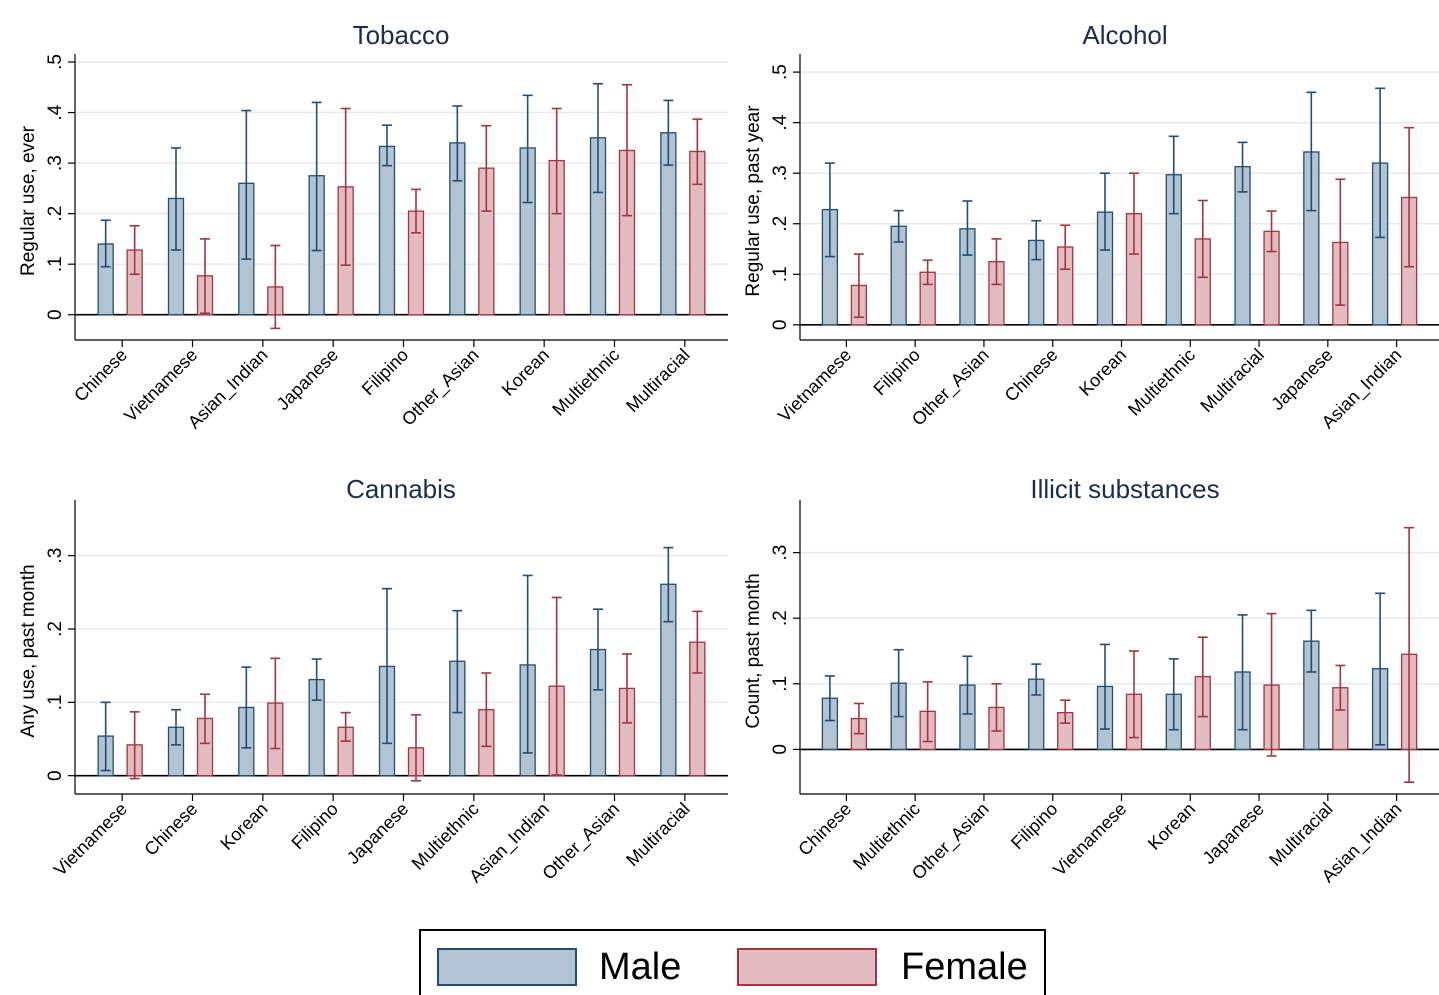 The width and height of the screenshot is (1439, 995). I want to click on tobacco-errorbar-female-vietnamese, so click(205, 276).